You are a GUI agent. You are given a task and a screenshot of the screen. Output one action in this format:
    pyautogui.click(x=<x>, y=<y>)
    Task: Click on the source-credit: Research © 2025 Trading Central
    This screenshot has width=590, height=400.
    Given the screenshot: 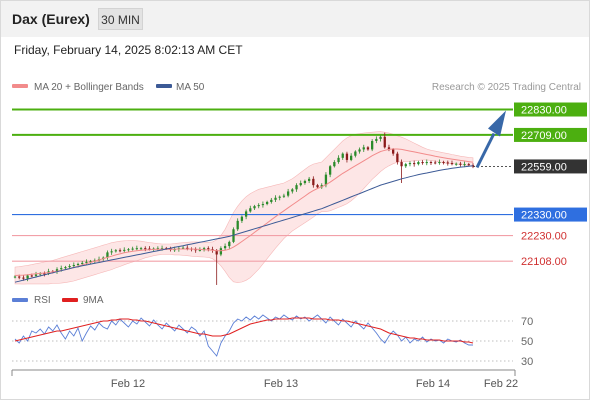 What is the action you would take?
    pyautogui.click(x=506, y=87)
    